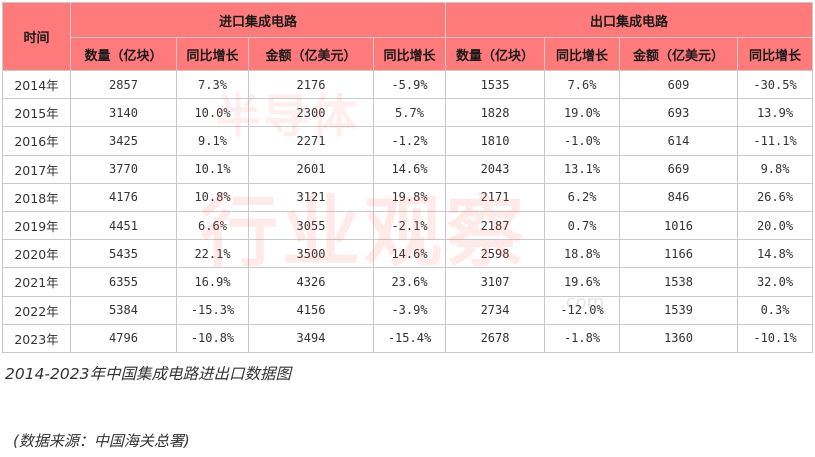 This screenshot has width=815, height=457. I want to click on year-cell: 2021年, so click(36, 282).